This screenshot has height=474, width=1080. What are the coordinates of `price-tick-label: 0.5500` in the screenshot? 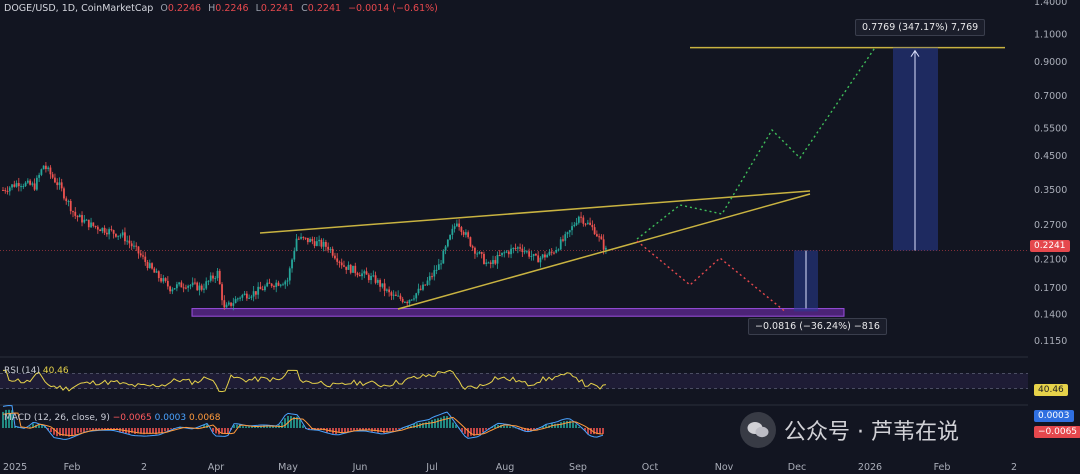 It's located at (1050, 129).